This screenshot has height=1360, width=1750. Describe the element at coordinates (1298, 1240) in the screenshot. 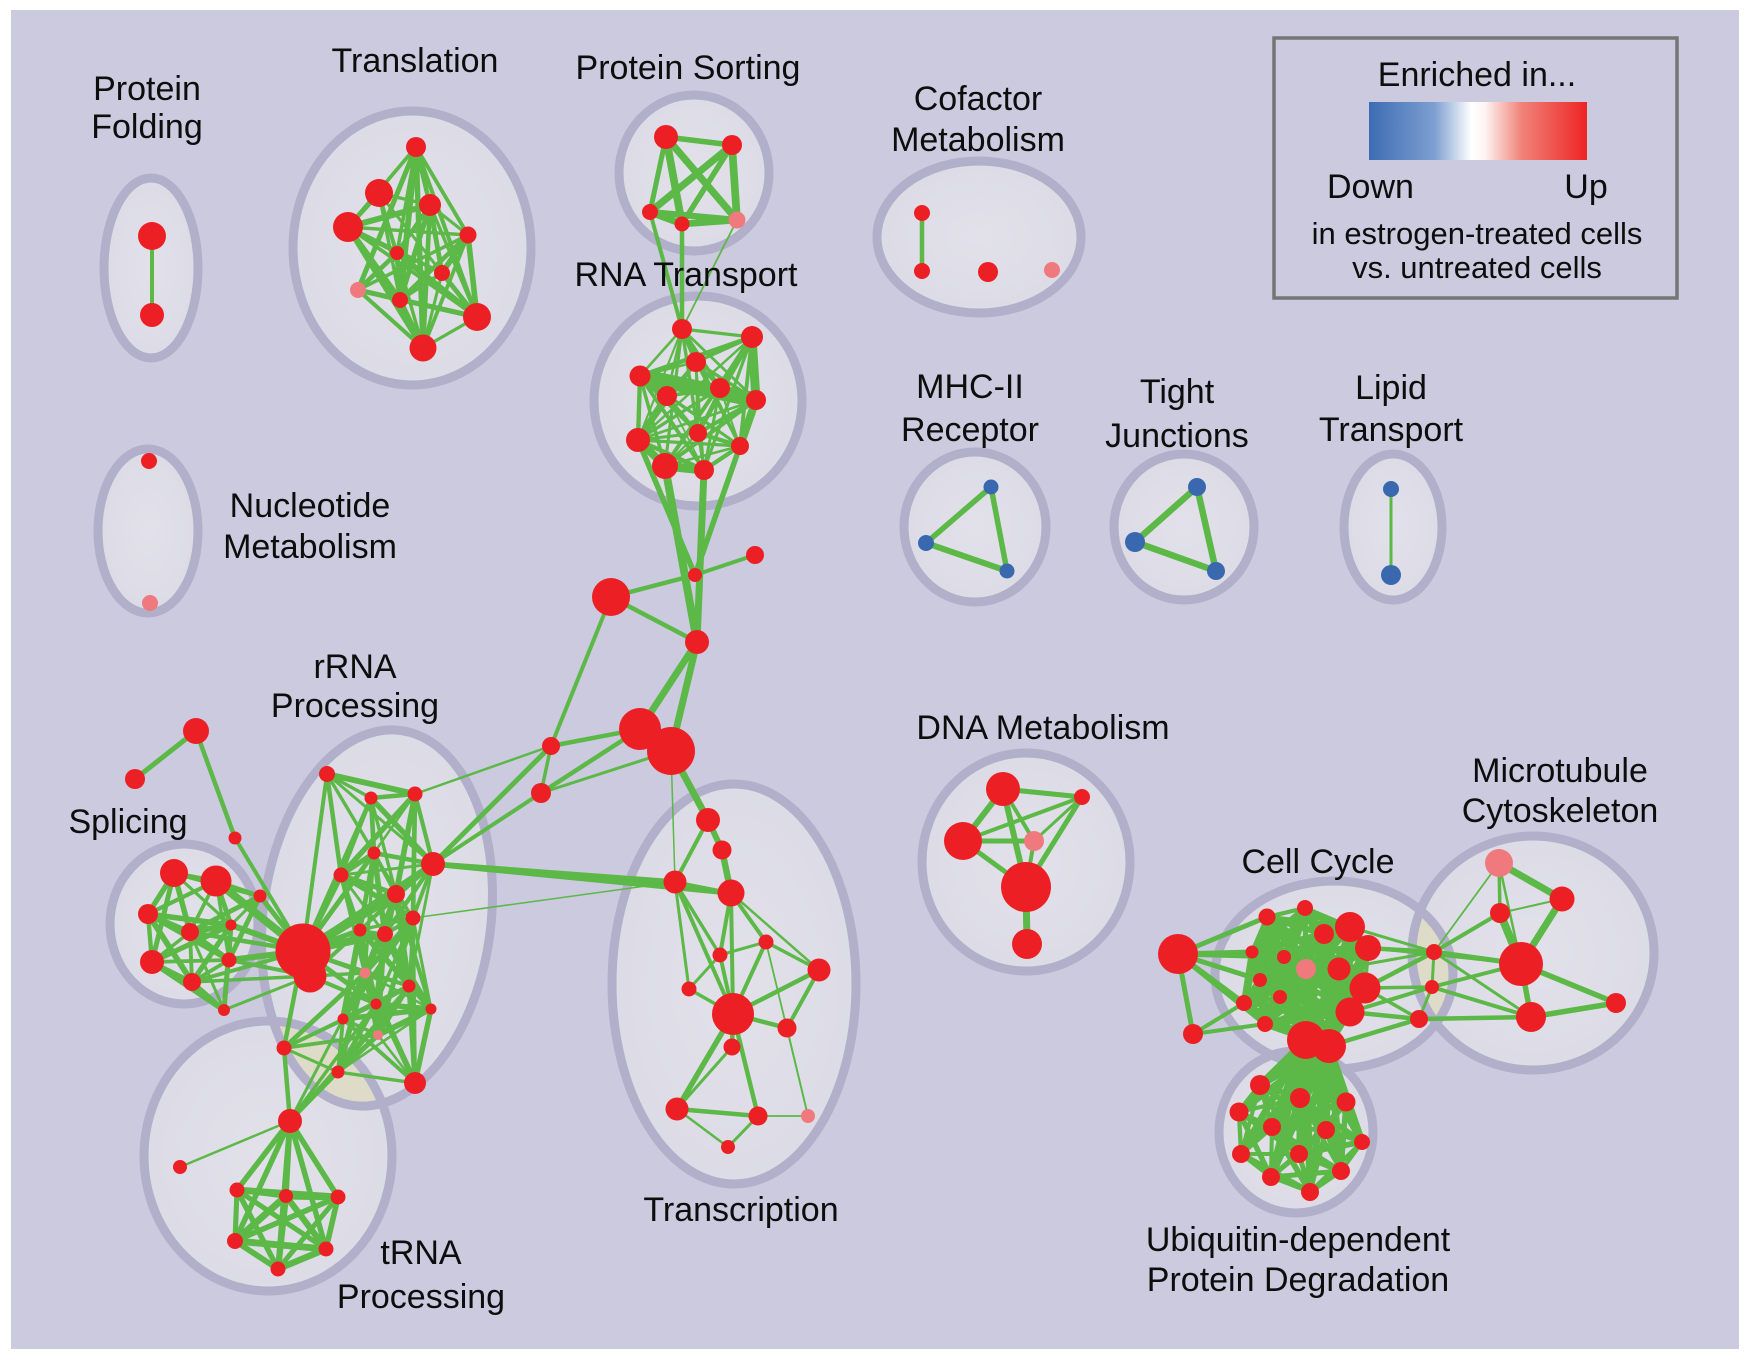

I see `svg-text: Ubiquitin-dependent` at that location.